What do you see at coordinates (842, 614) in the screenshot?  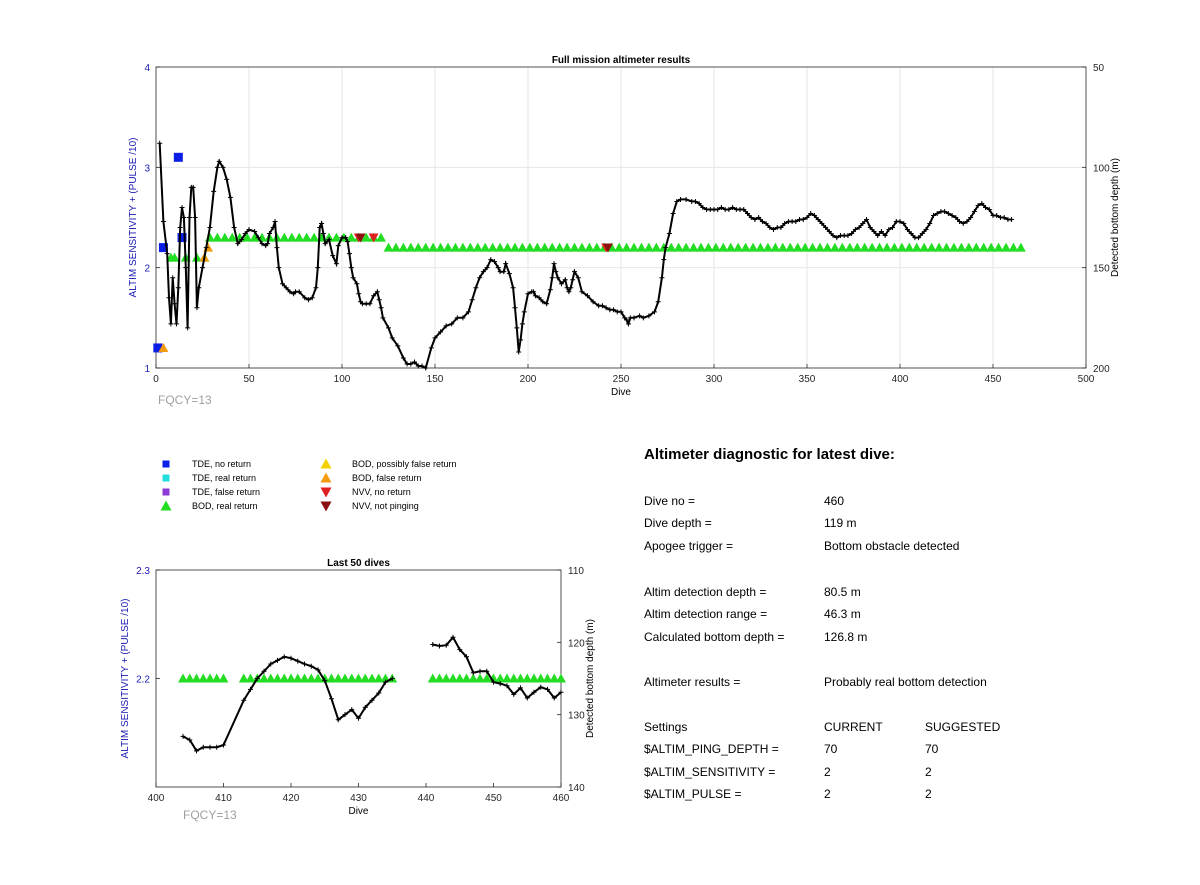 I see `diag-value-detection-range: 46.3 m` at bounding box center [842, 614].